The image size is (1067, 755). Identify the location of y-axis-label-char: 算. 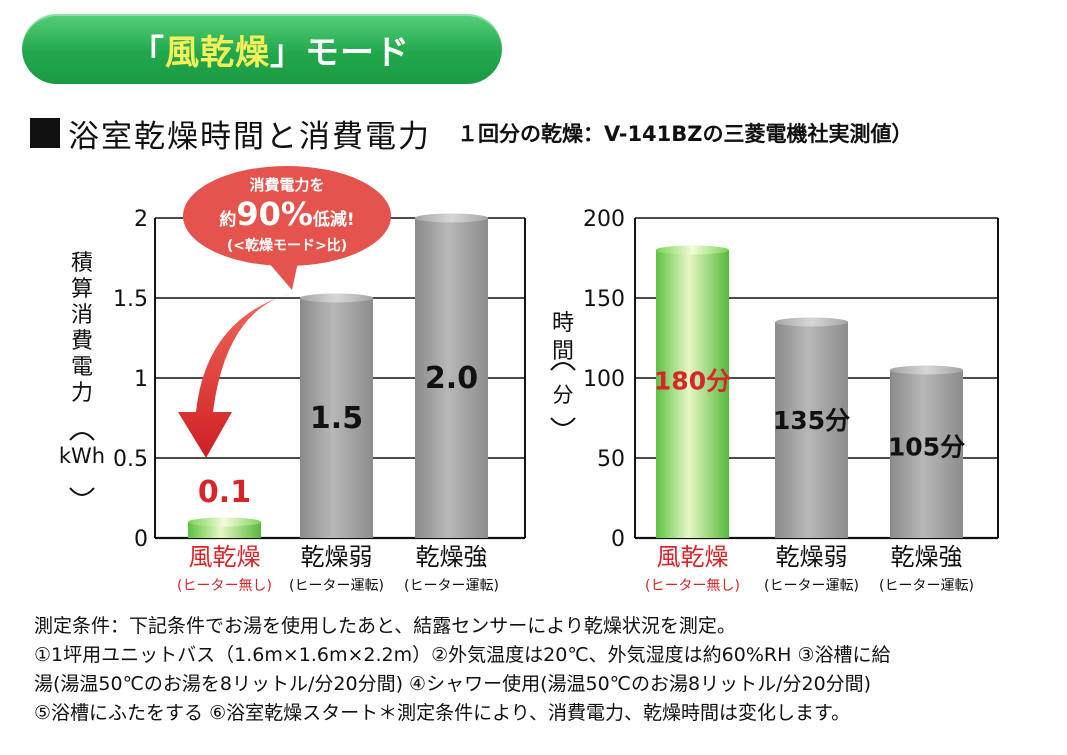
(82, 289).